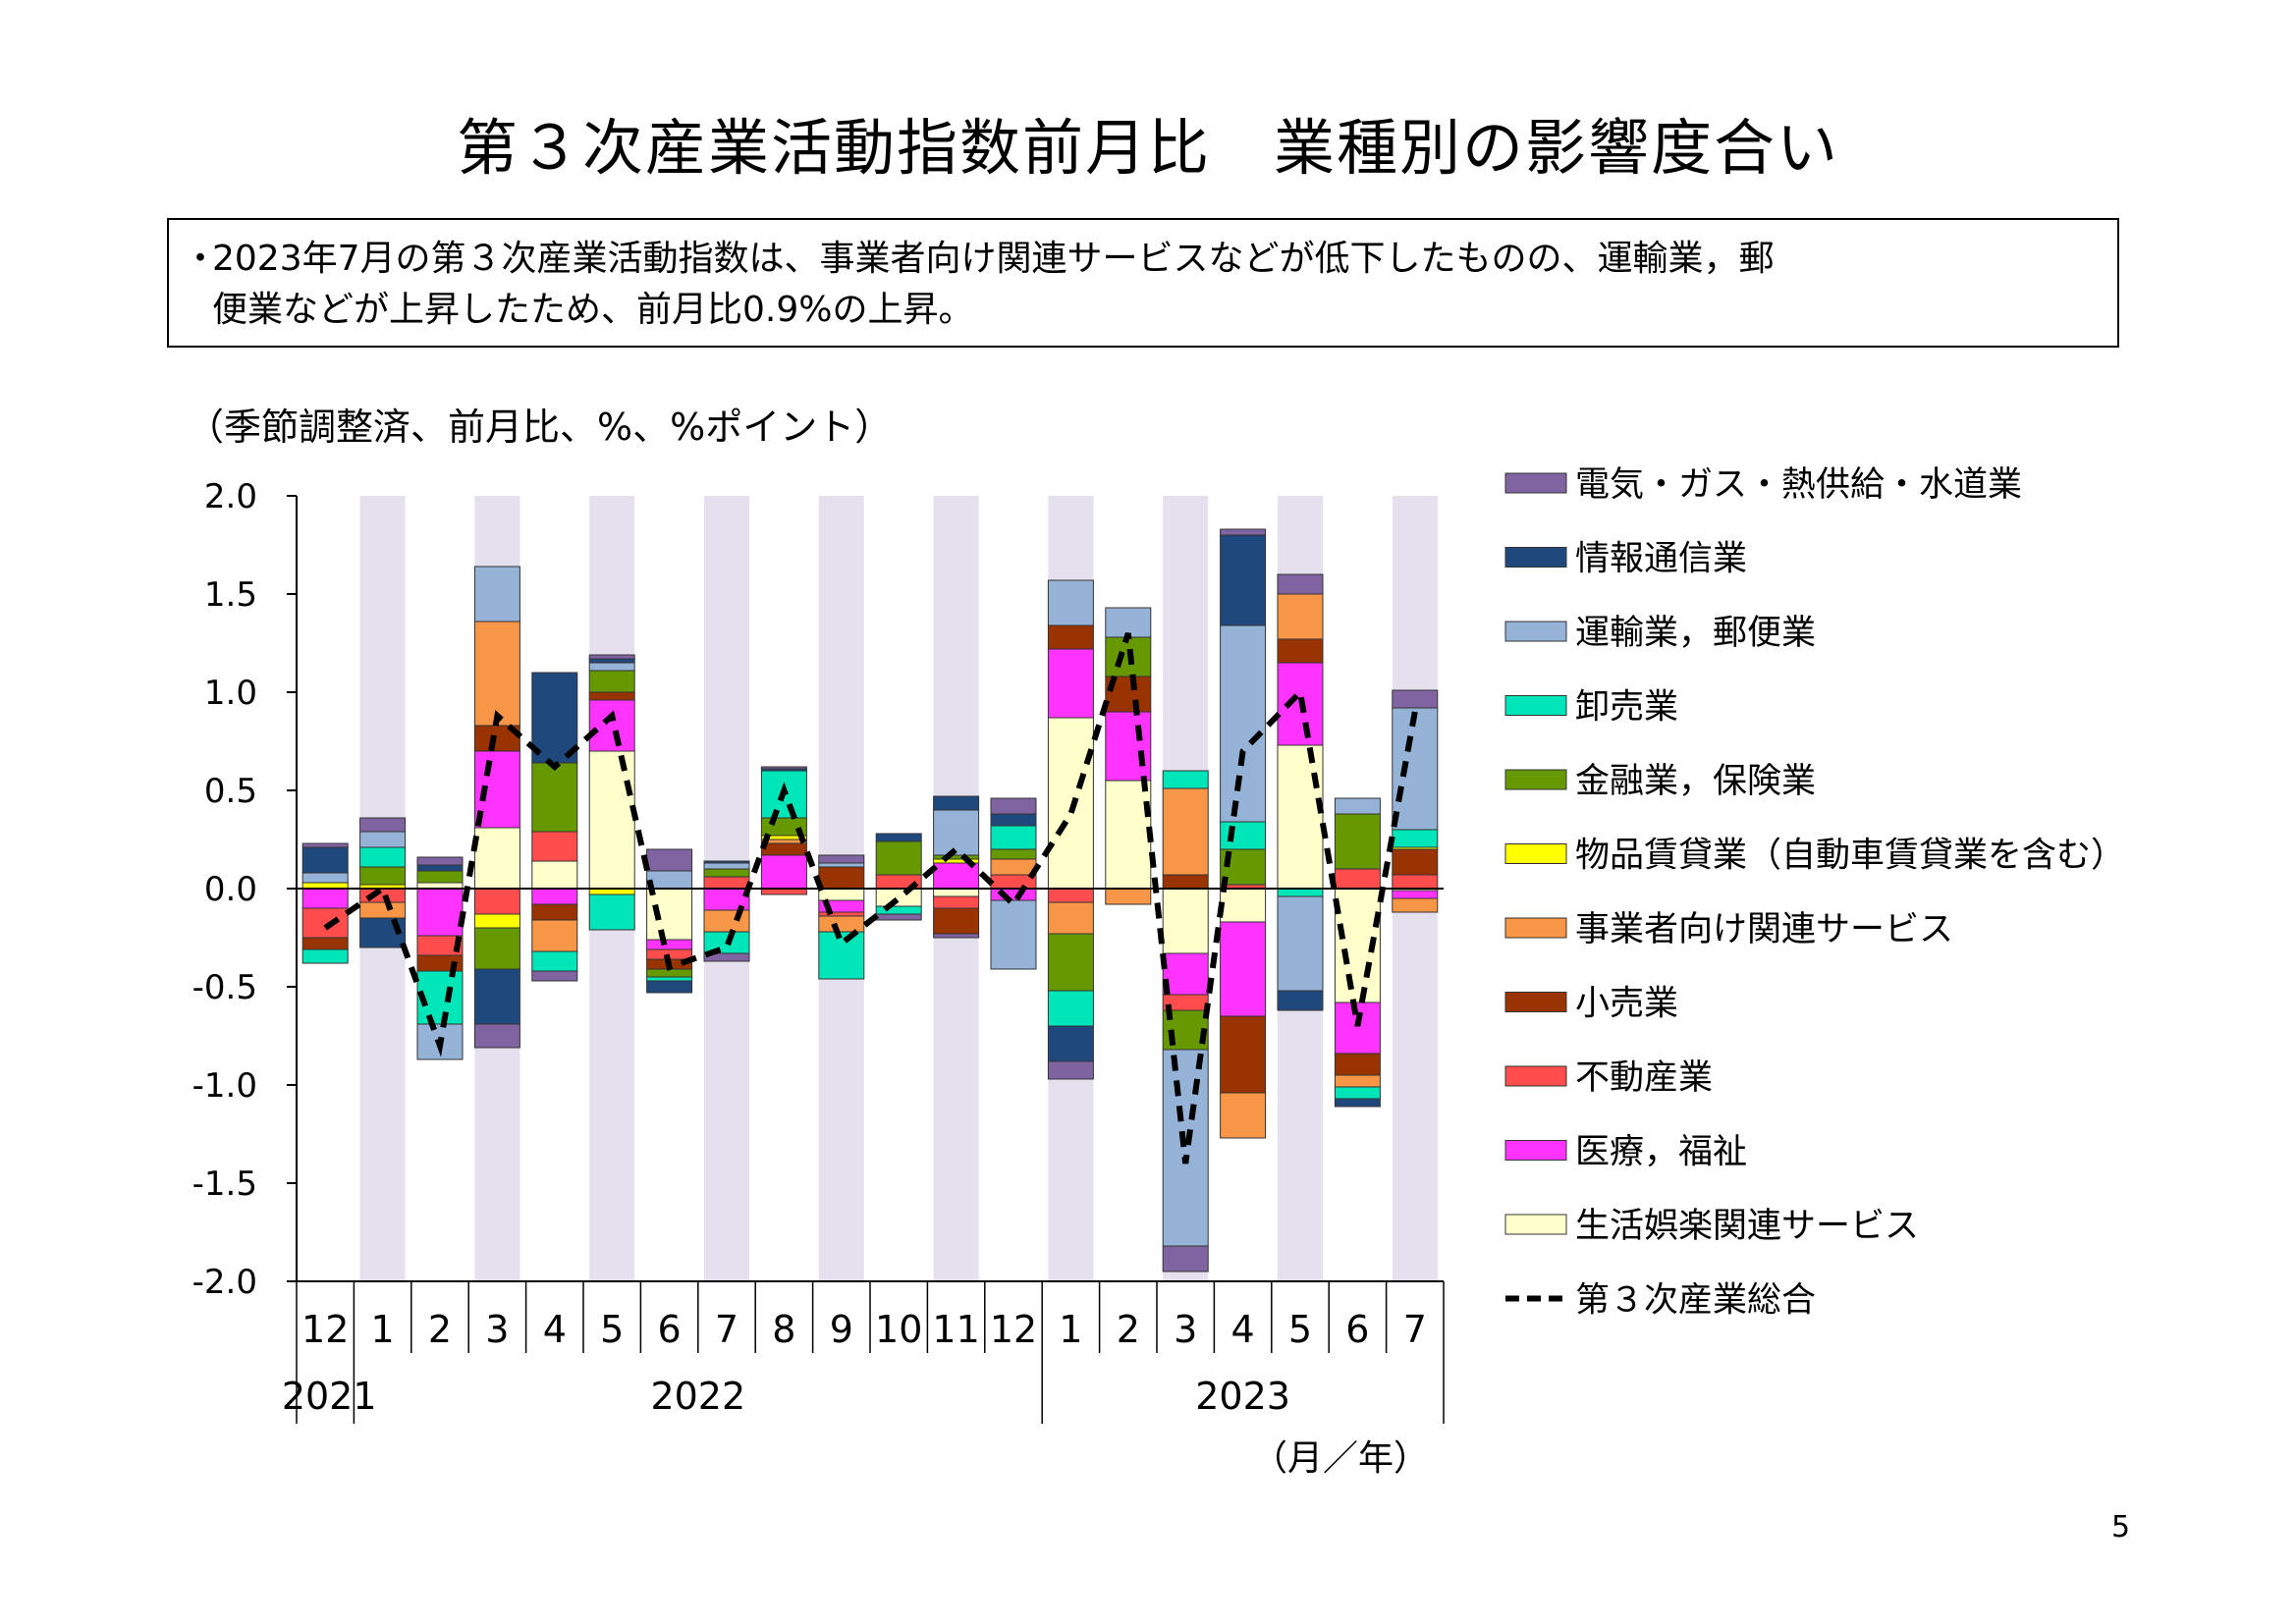 The width and height of the screenshot is (2296, 1624). What do you see at coordinates (383, 910) in the screenshot?
I see `bar-segment-s4-c1` at bounding box center [383, 910].